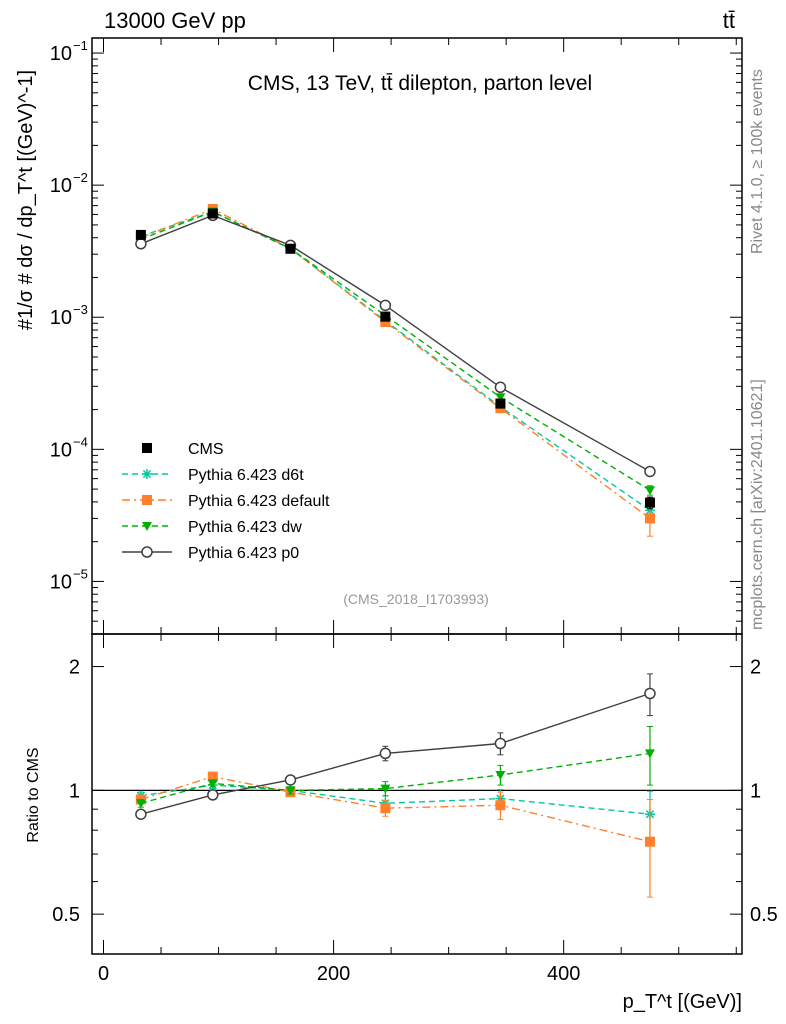  I want to click on svg-text: tt̄, so click(729, 20).